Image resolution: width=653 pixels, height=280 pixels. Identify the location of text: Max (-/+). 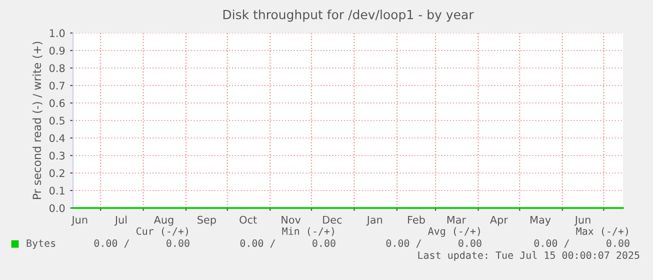
(602, 231).